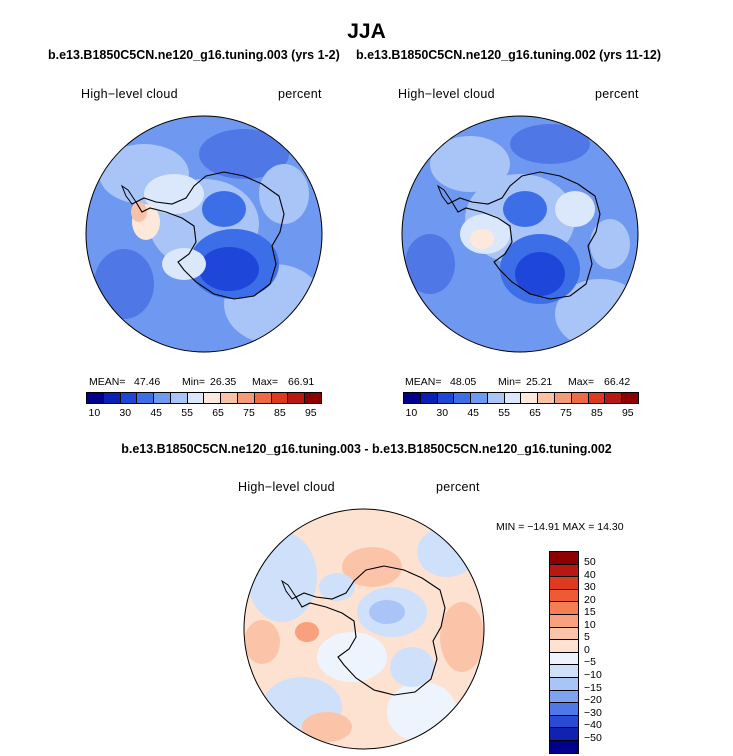  What do you see at coordinates (560, 527) in the screenshot?
I see `difference-min-max: MIN = −14.91 MAX = 14.30` at bounding box center [560, 527].